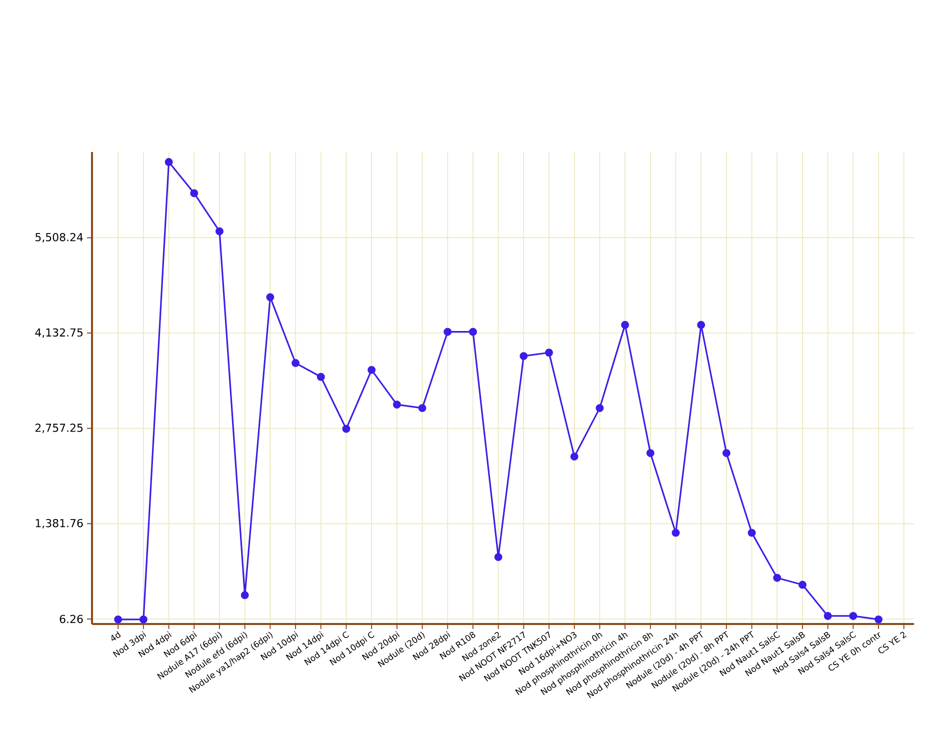 Image resolution: width=926 pixels, height=729 pixels. What do you see at coordinates (59, 333) in the screenshot?
I see `y-tick-label: 4,132.75` at bounding box center [59, 333].